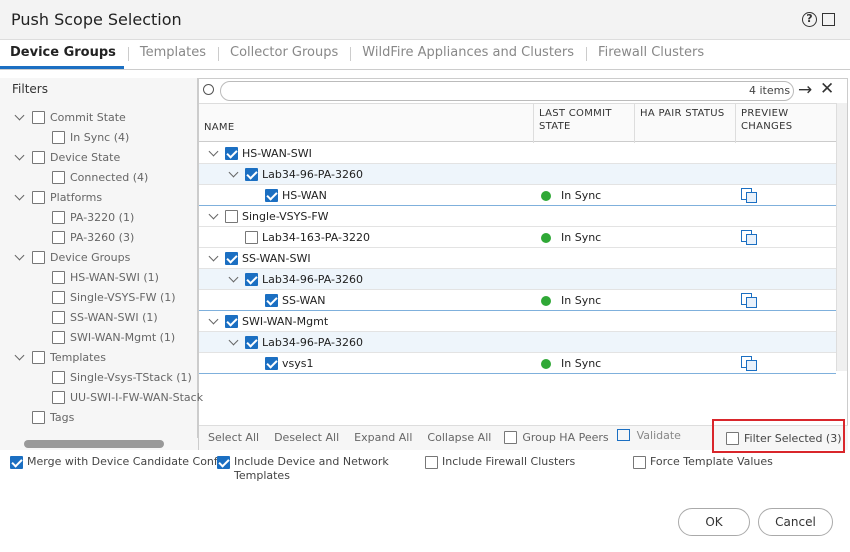 The height and width of the screenshot is (552, 850). What do you see at coordinates (62, 417) in the screenshot?
I see `filter-group: Tags` at bounding box center [62, 417].